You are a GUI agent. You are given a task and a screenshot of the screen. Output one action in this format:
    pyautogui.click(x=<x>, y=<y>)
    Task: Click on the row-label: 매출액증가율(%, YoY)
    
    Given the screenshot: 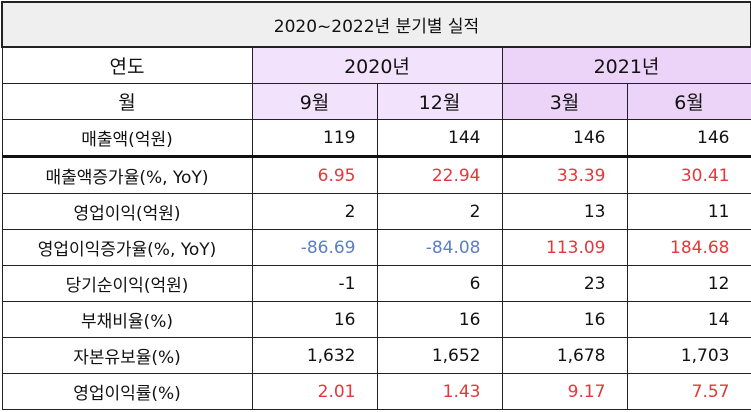 What is the action you would take?
    pyautogui.click(x=127, y=175)
    